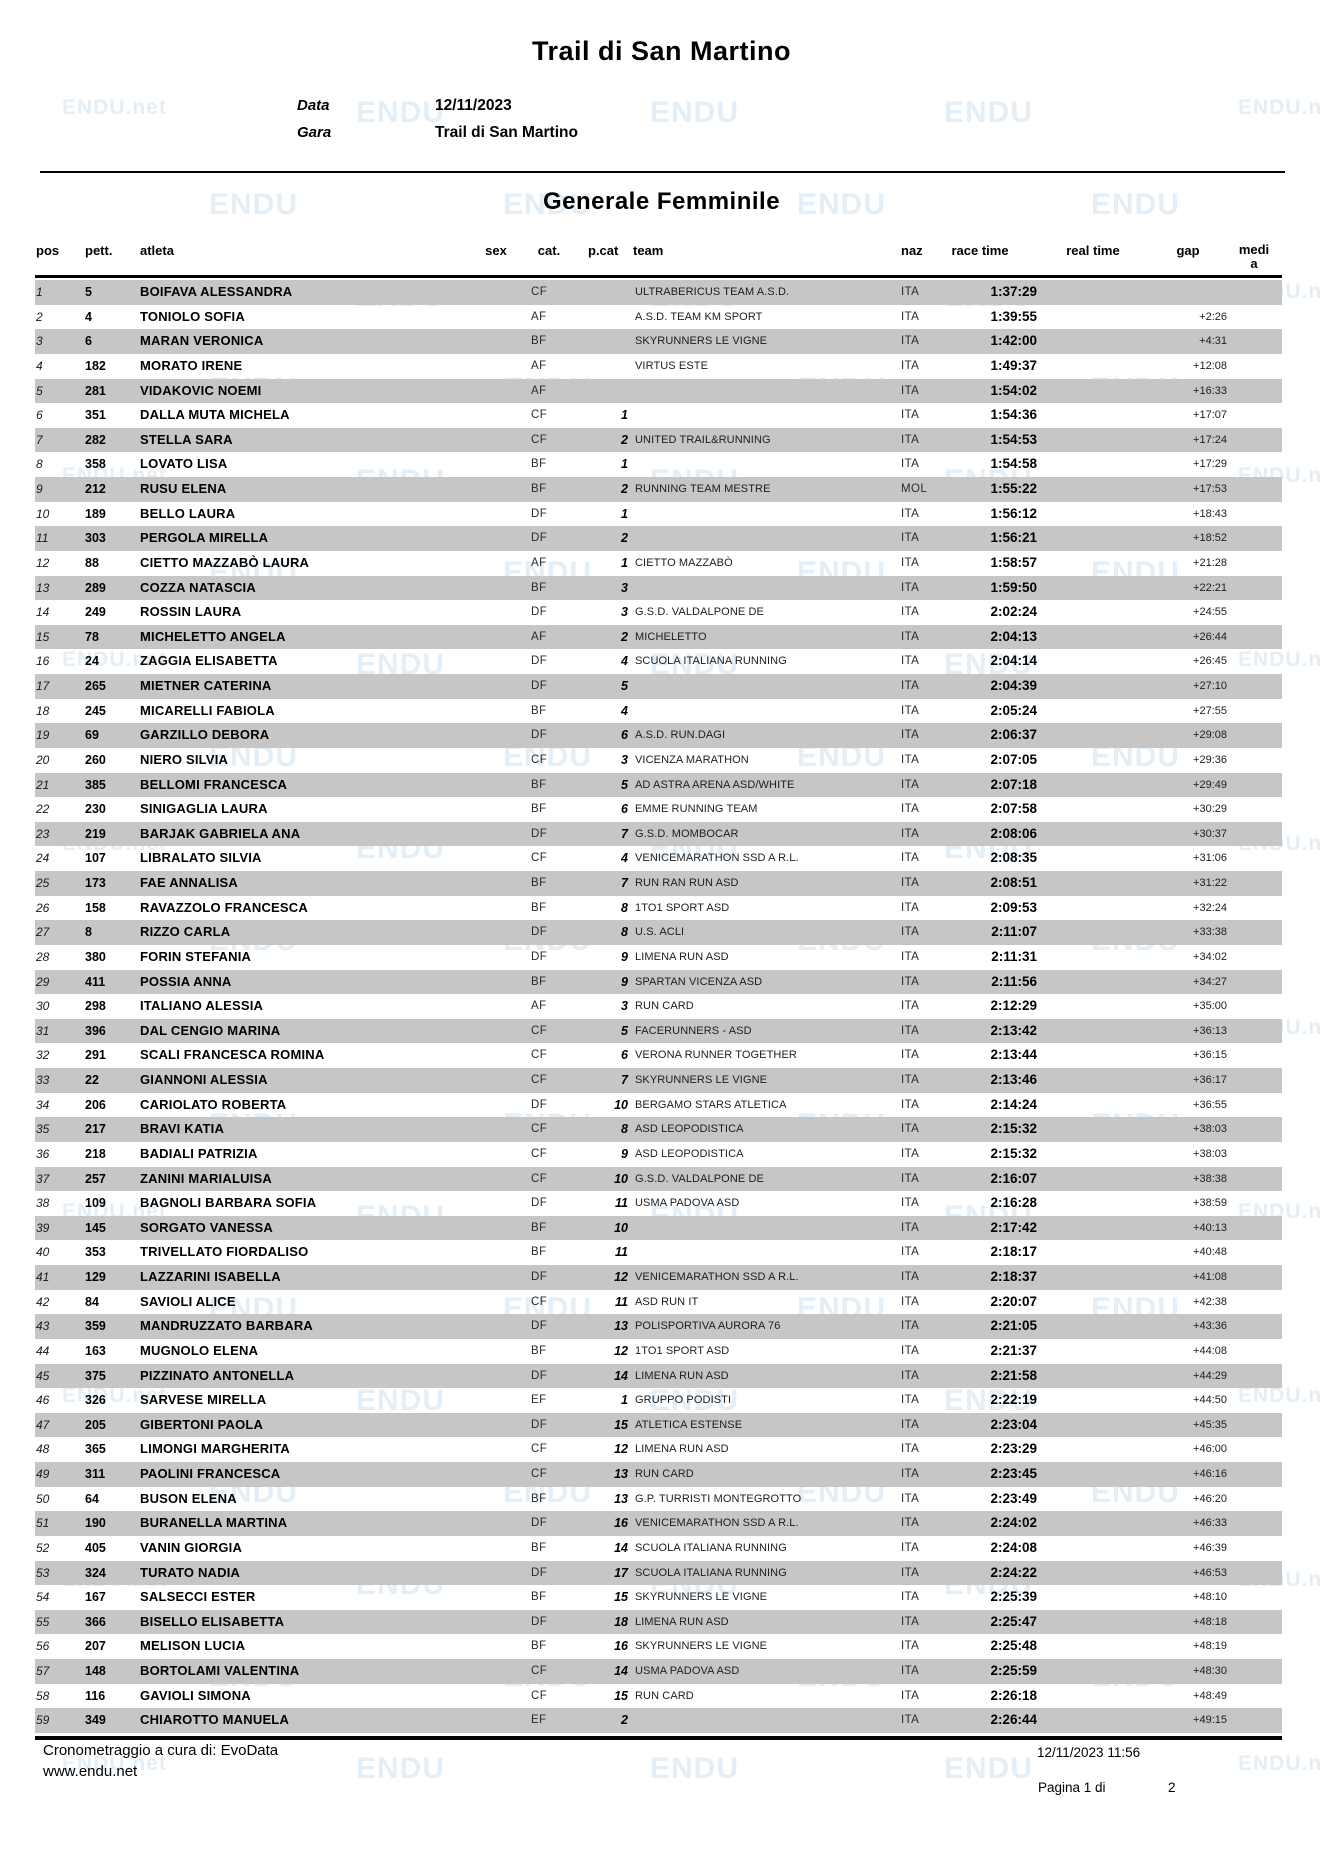 The width and height of the screenshot is (1323, 1872). Describe the element at coordinates (43, 981) in the screenshot. I see `cell-pos: 29` at that location.